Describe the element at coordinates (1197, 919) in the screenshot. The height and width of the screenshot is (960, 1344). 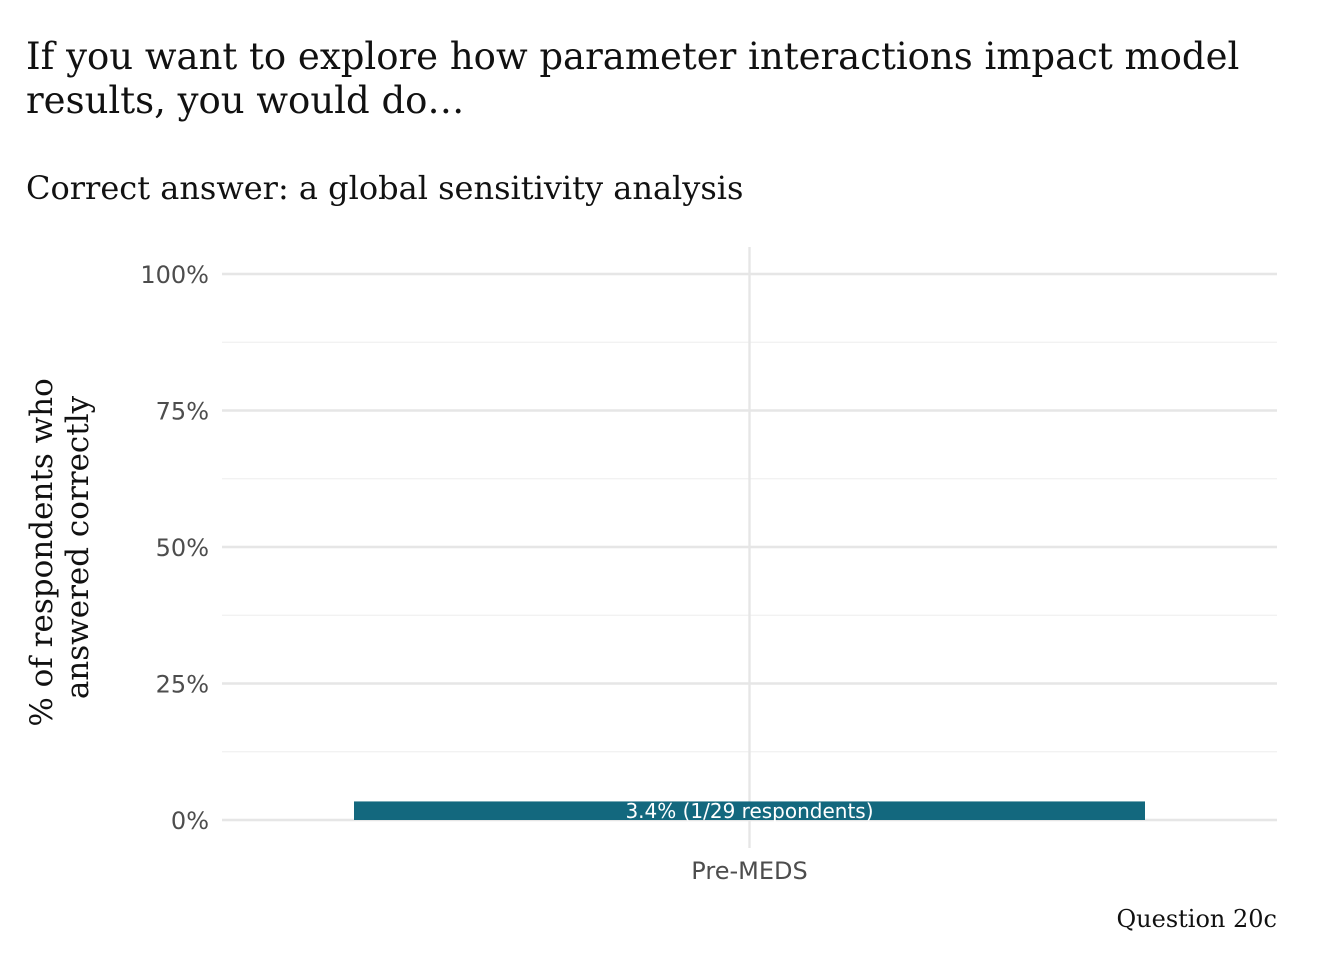
I see `chart-caption: Question 20c` at that location.